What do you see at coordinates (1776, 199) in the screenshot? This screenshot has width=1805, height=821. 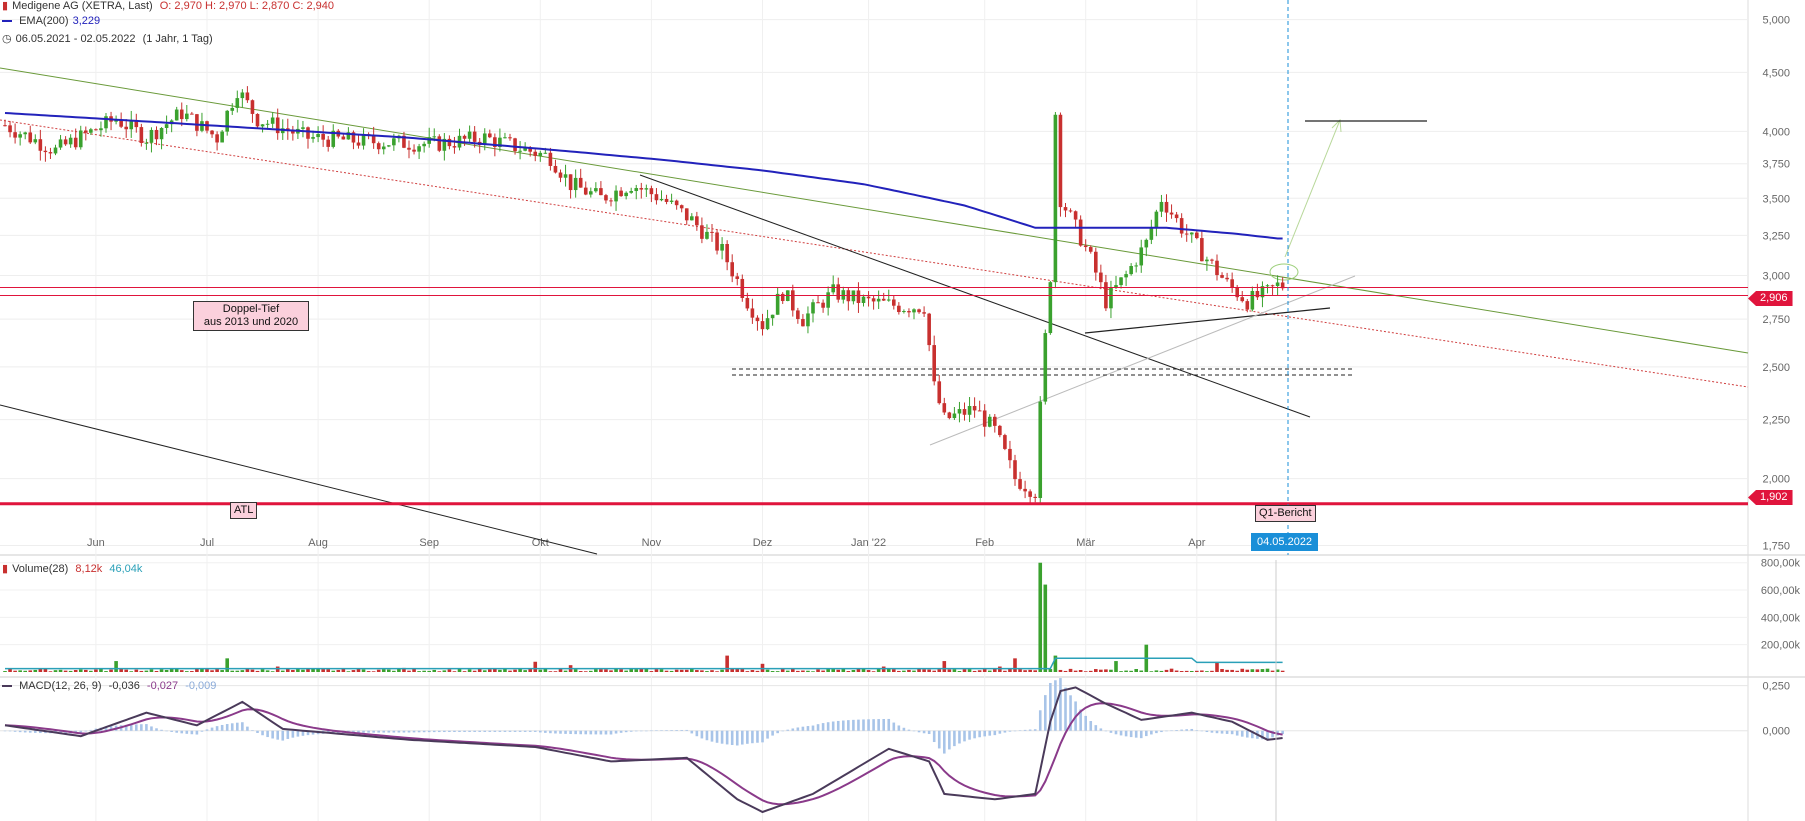 I see `y-tick-label: 3,500` at bounding box center [1776, 199].